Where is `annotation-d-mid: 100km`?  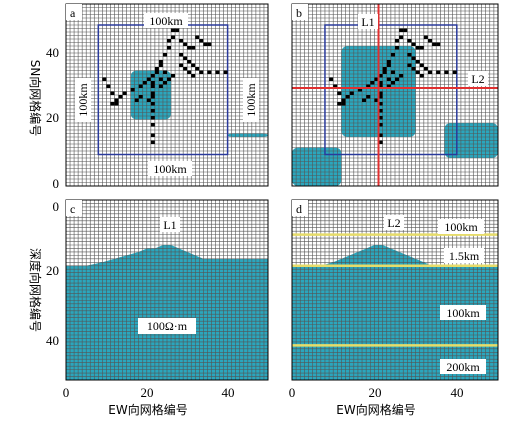 annotation-d-mid: 100km is located at coordinates (463, 313).